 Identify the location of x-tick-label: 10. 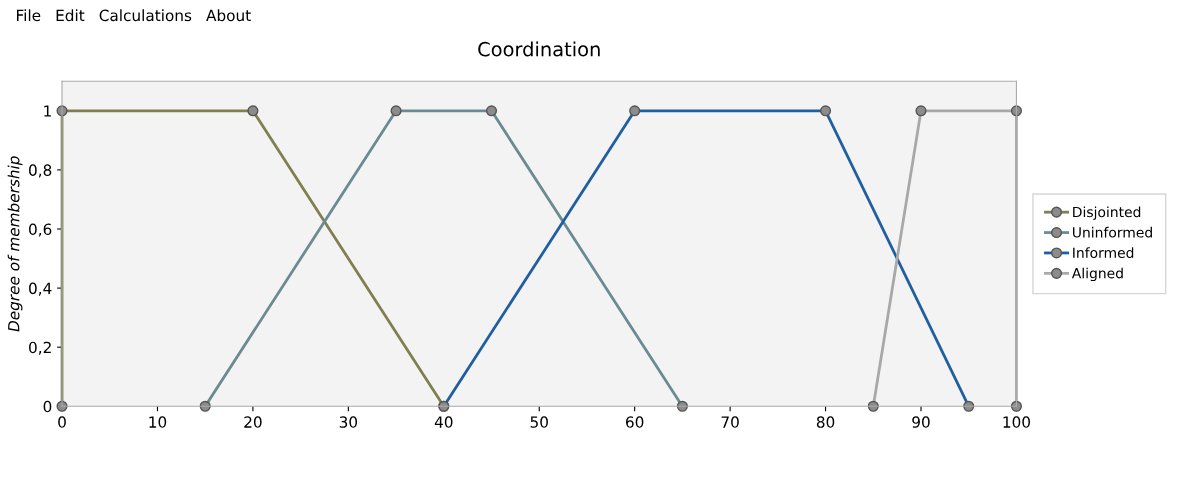
(158, 422).